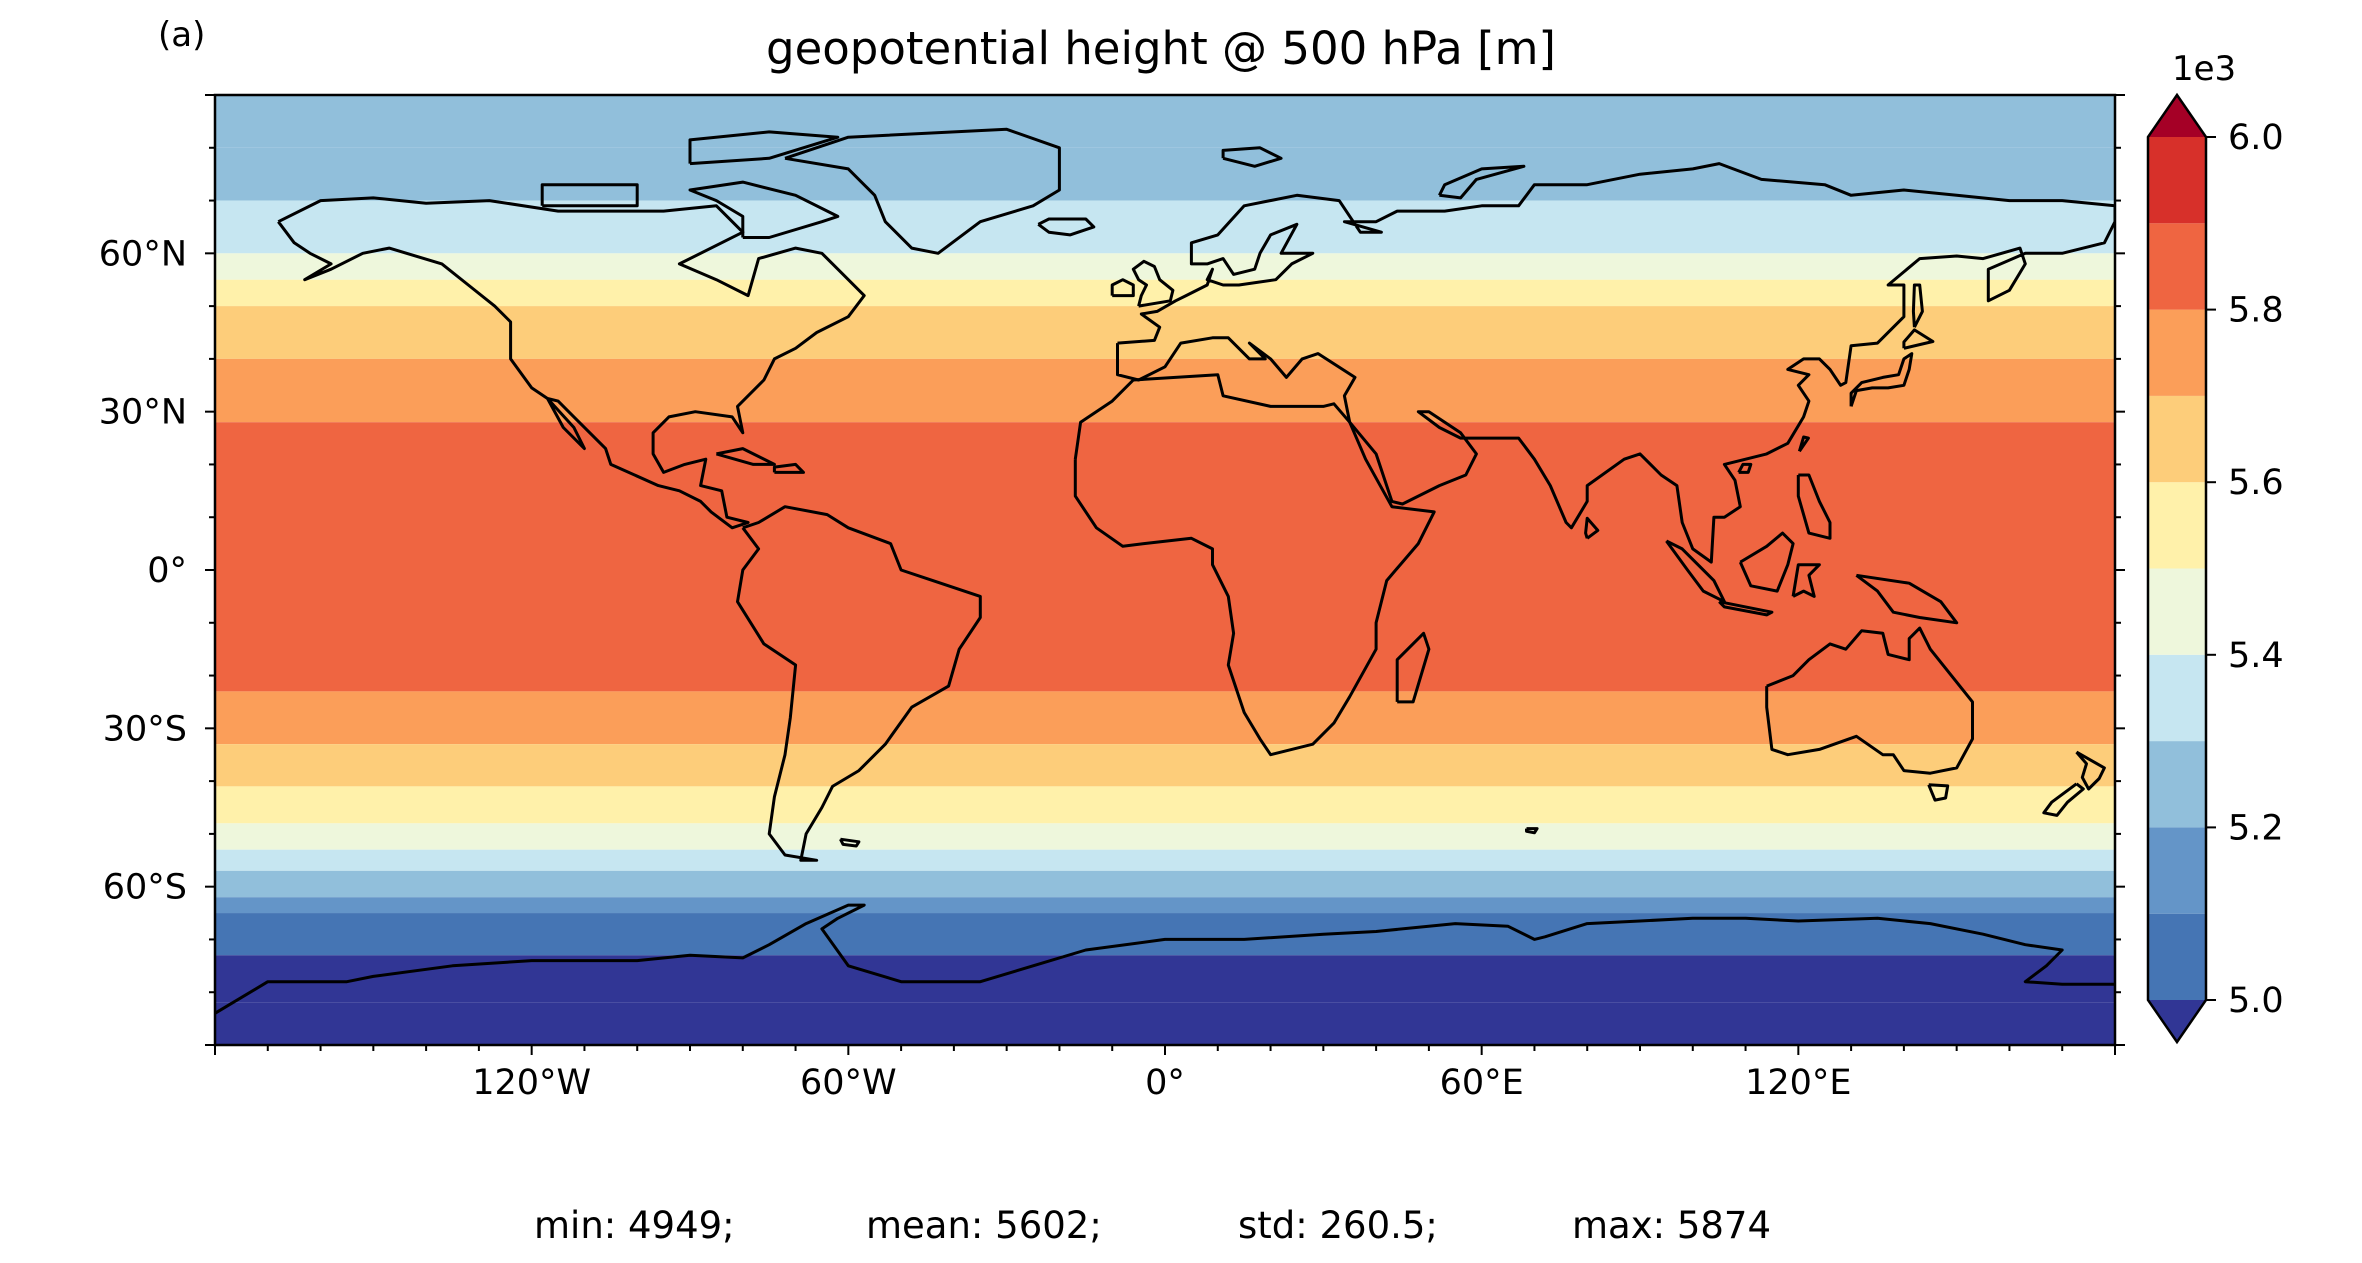  What do you see at coordinates (859, 683) in the screenshot?
I see `coastline-south-america` at bounding box center [859, 683].